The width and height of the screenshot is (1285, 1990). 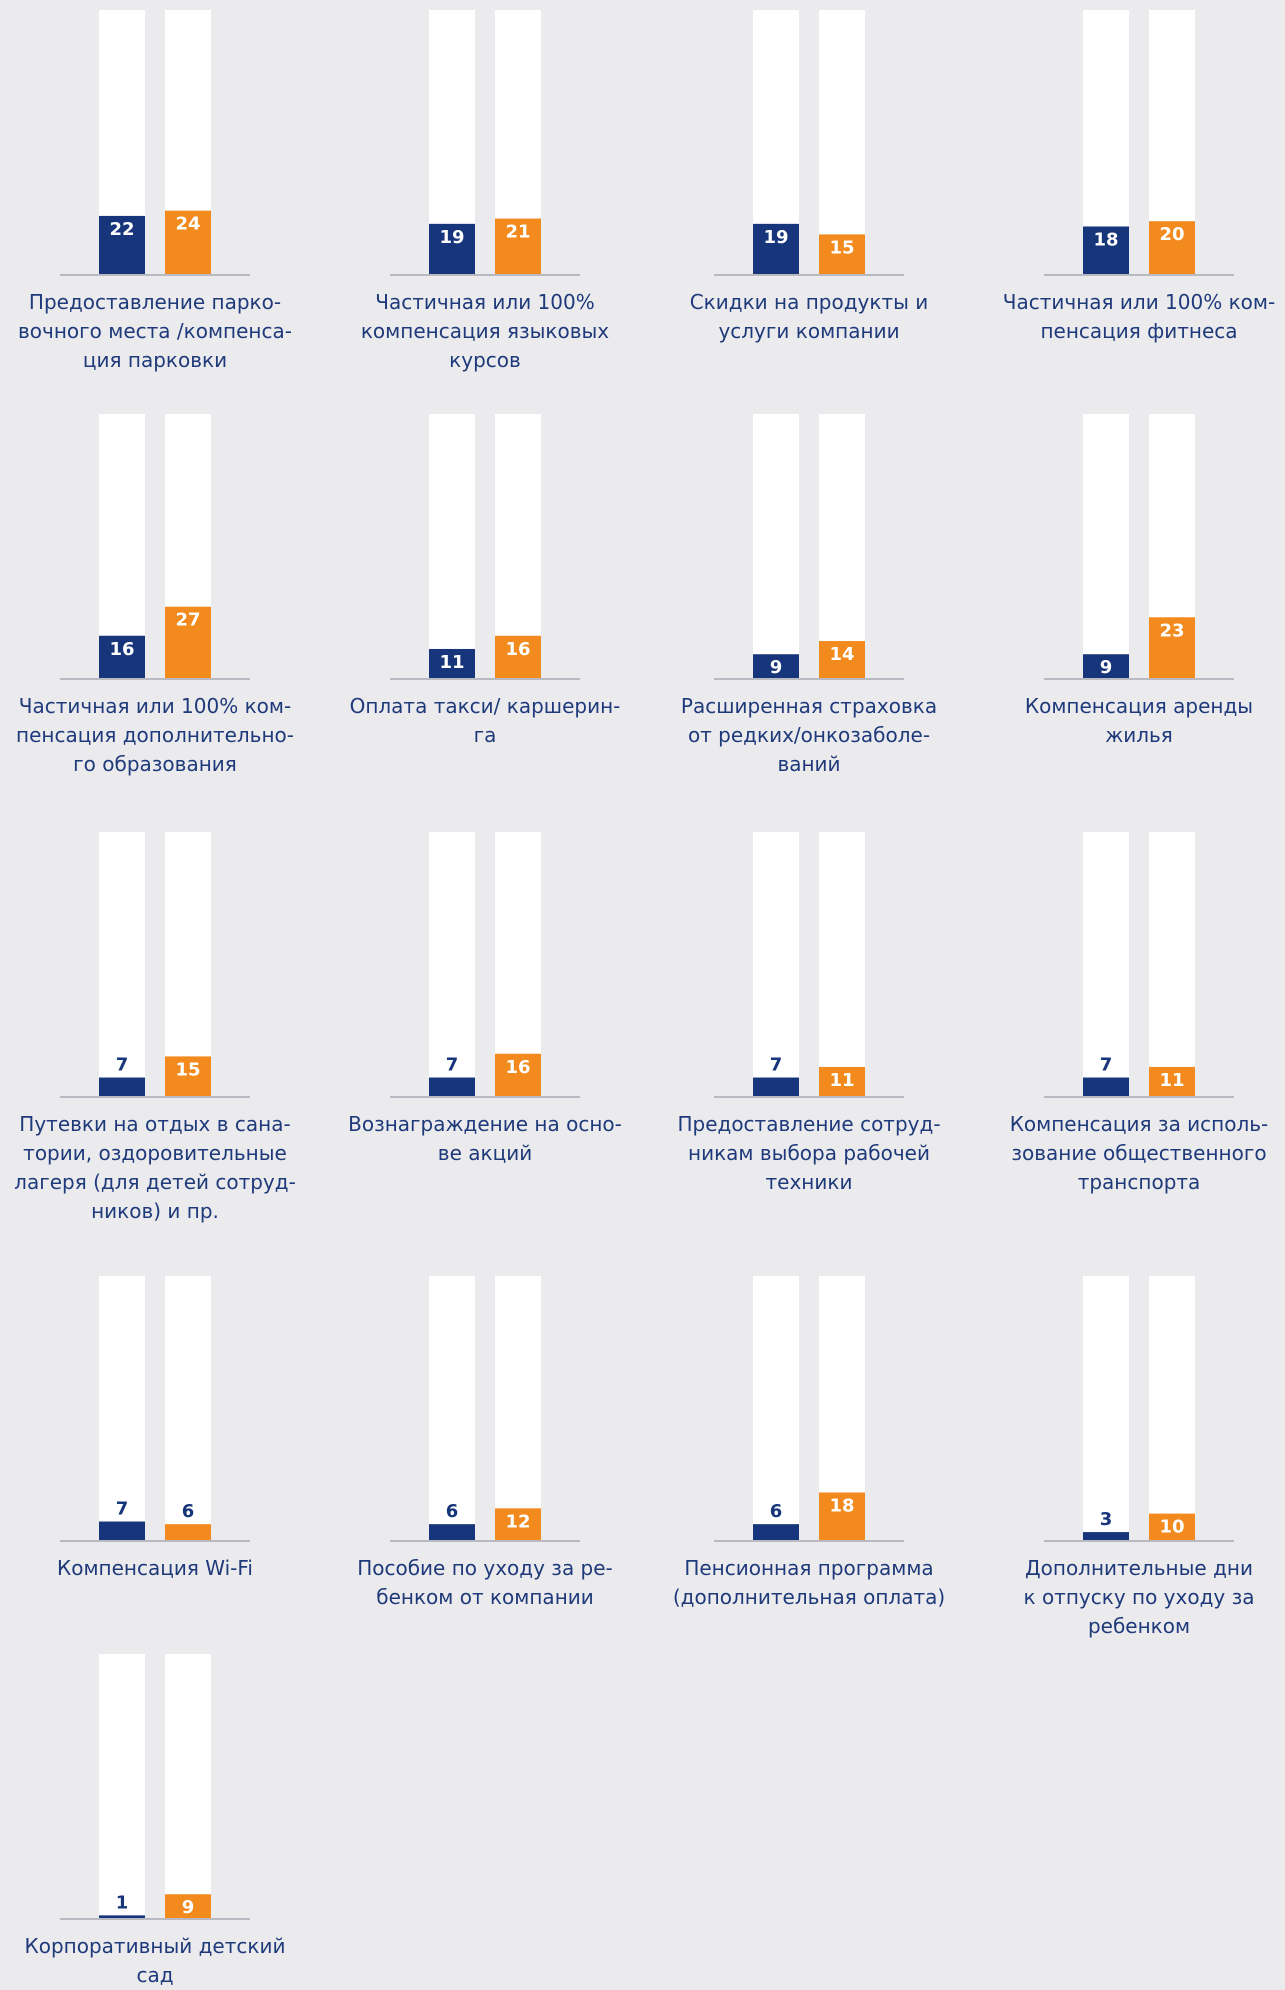 What do you see at coordinates (1171, 234) in the screenshot?
I see `value-label: 20` at bounding box center [1171, 234].